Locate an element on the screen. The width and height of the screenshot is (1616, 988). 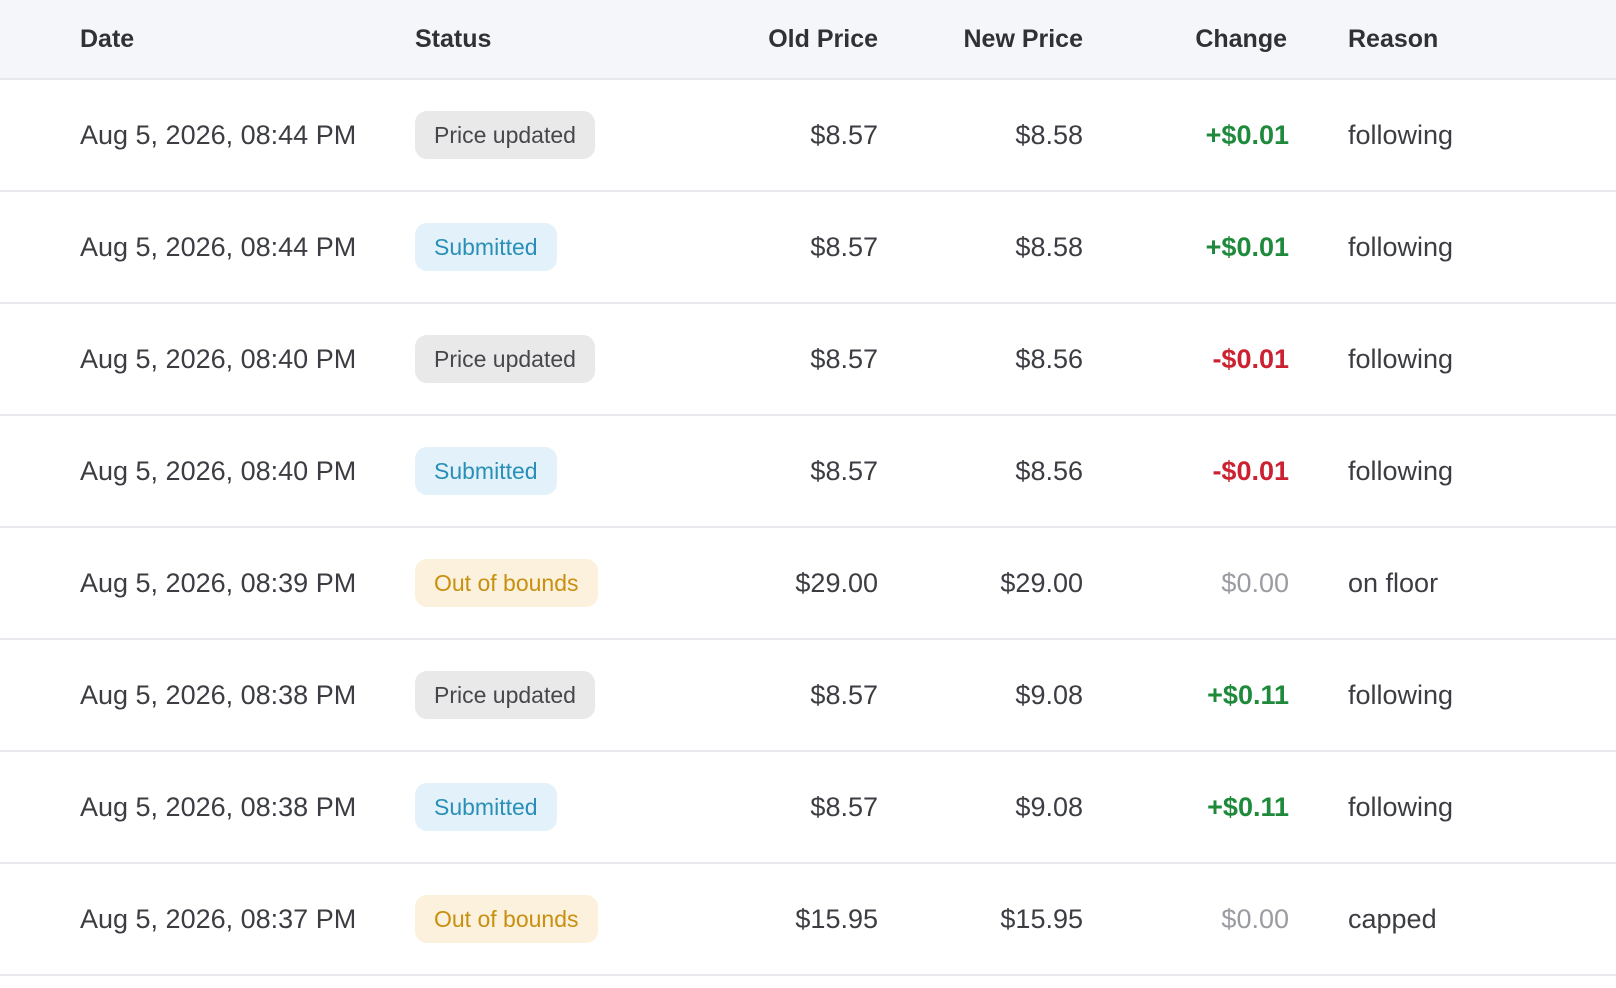
cell-reason: on floor is located at coordinates (1393, 583).